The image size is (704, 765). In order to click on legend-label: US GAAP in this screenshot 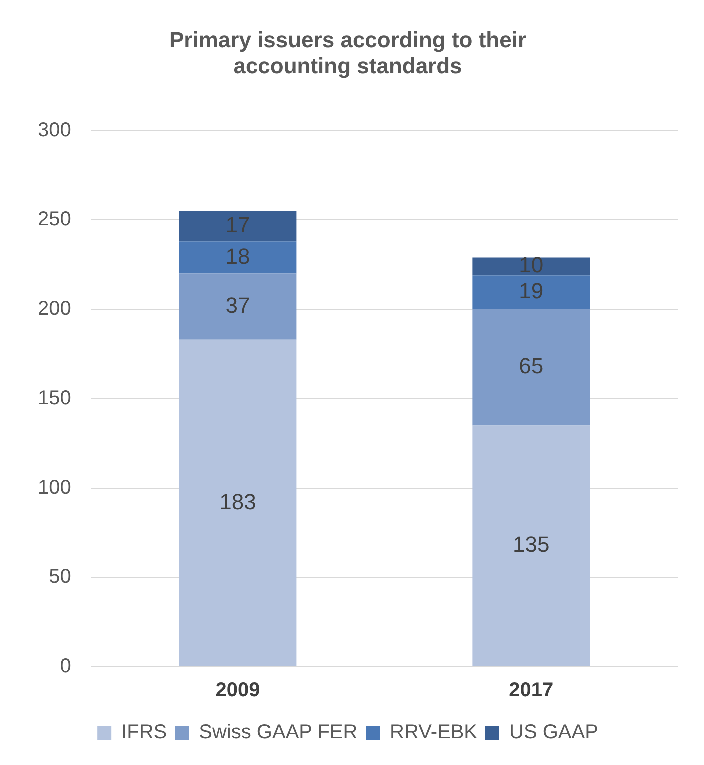, I will do `click(554, 733)`.